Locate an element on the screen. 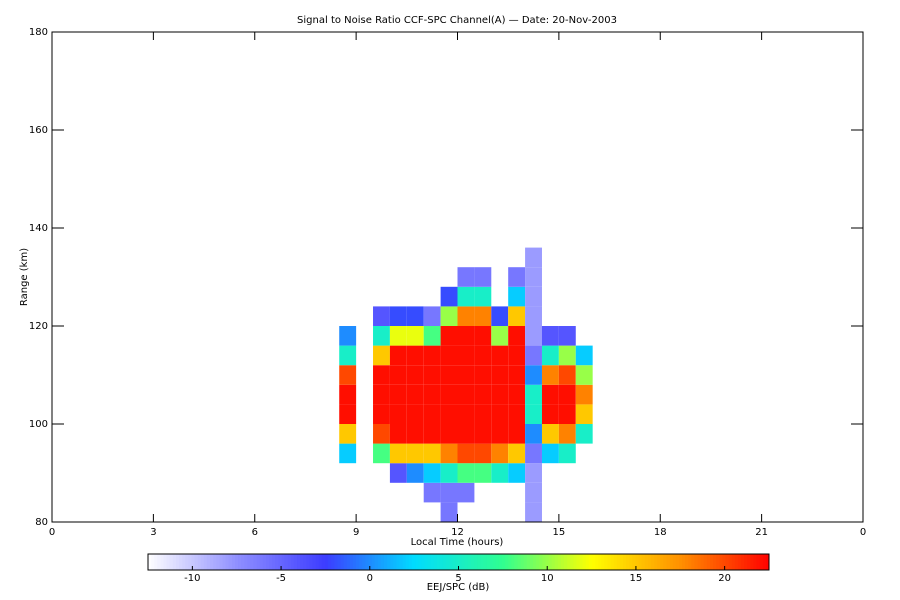  y-tick-label: 160 is located at coordinates (38, 130).